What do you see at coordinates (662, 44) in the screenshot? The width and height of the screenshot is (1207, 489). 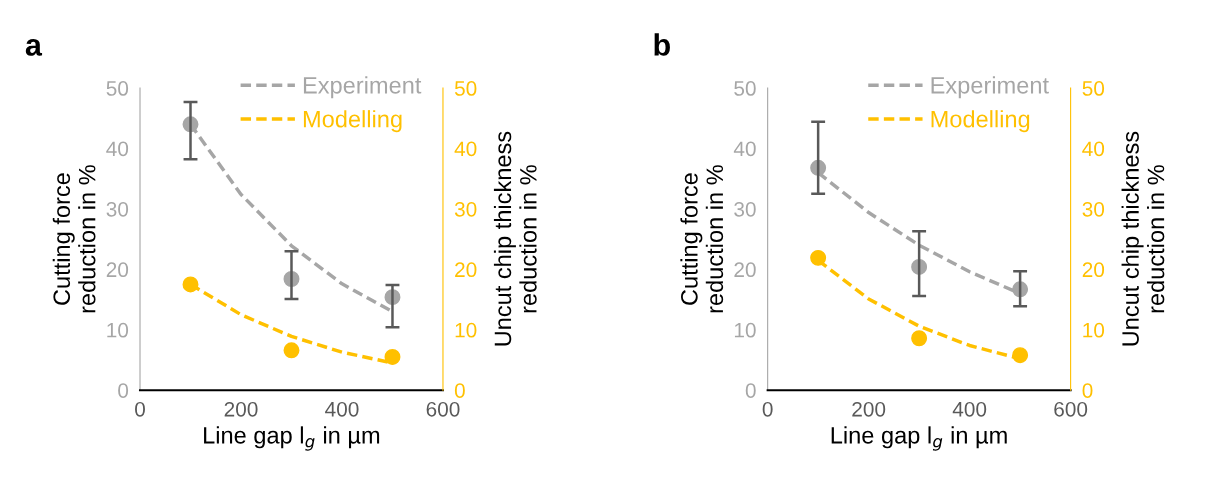 I see `chart-title: b` at bounding box center [662, 44].